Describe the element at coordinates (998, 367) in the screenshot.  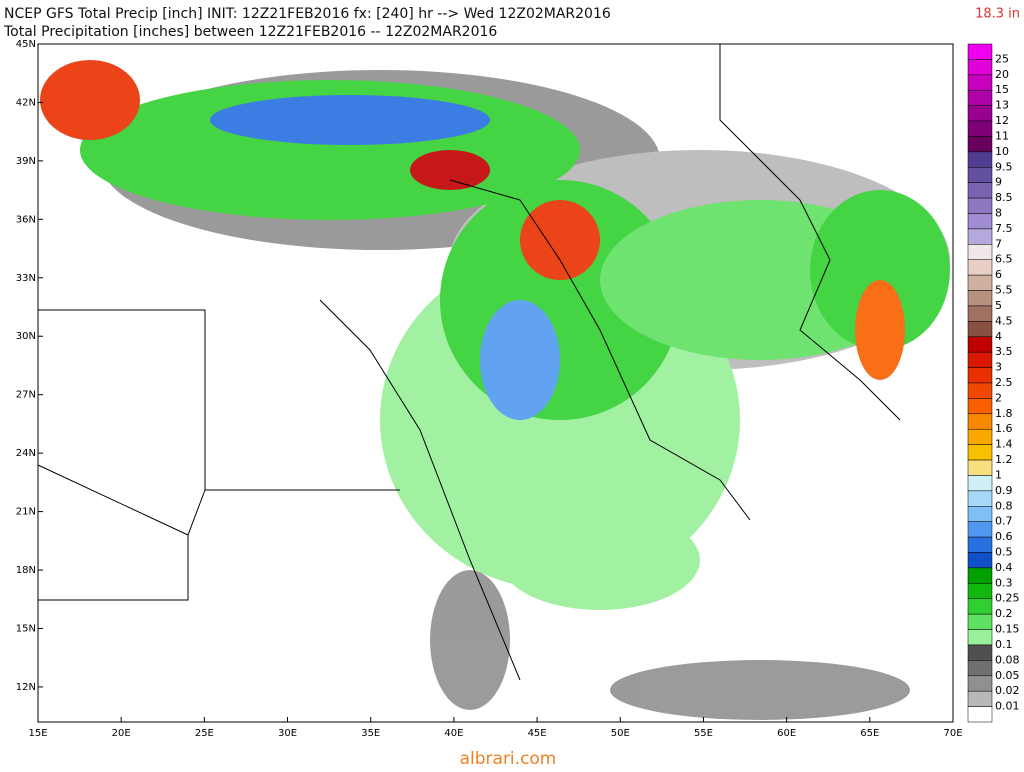
I see `legend-label: 3` at that location.